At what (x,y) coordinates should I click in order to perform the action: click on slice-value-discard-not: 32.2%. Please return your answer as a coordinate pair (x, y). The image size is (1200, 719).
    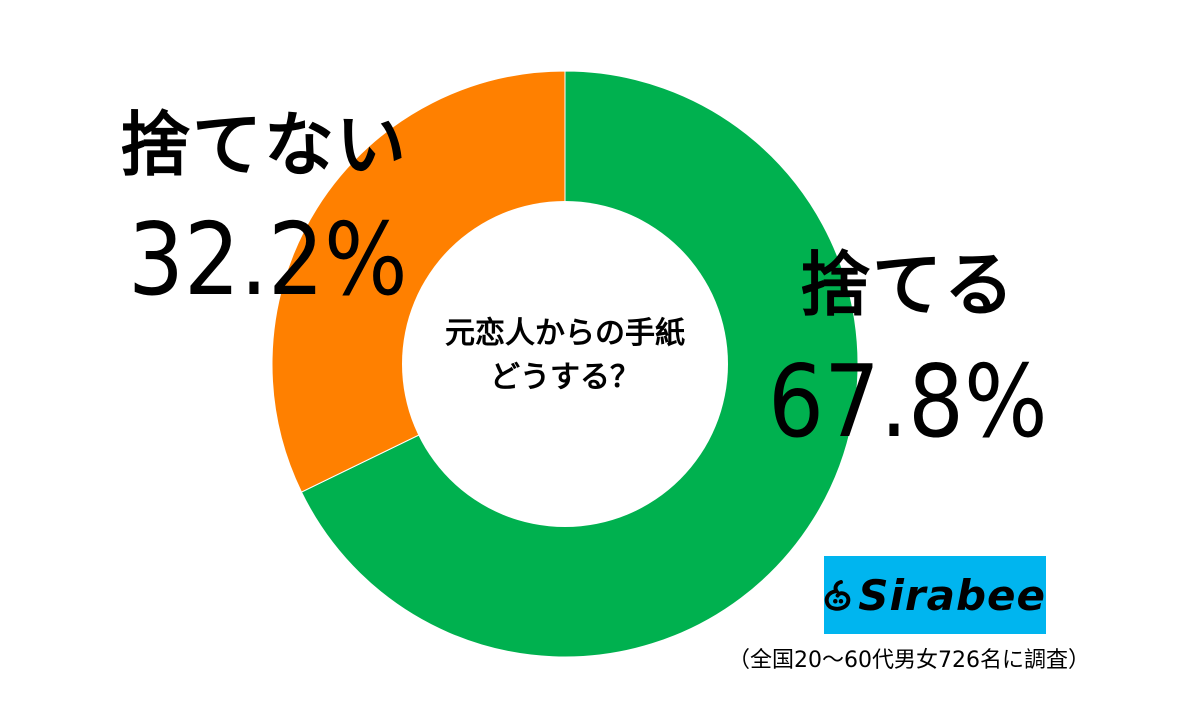
    Looking at the image, I should click on (268, 259).